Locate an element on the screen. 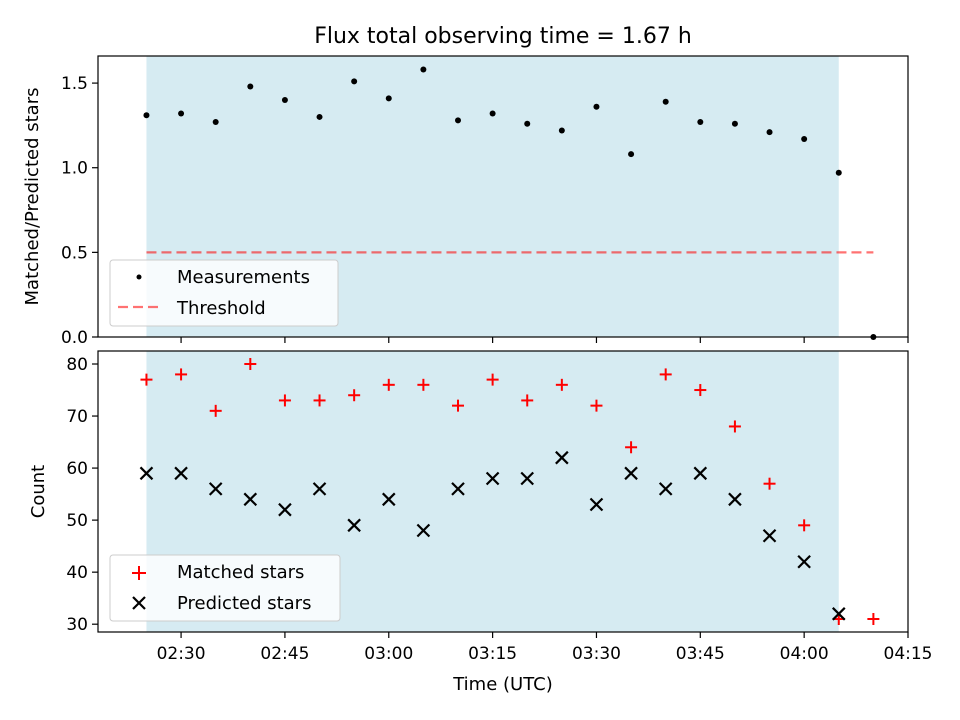  legend-measurements-marker is located at coordinates (139, 277).